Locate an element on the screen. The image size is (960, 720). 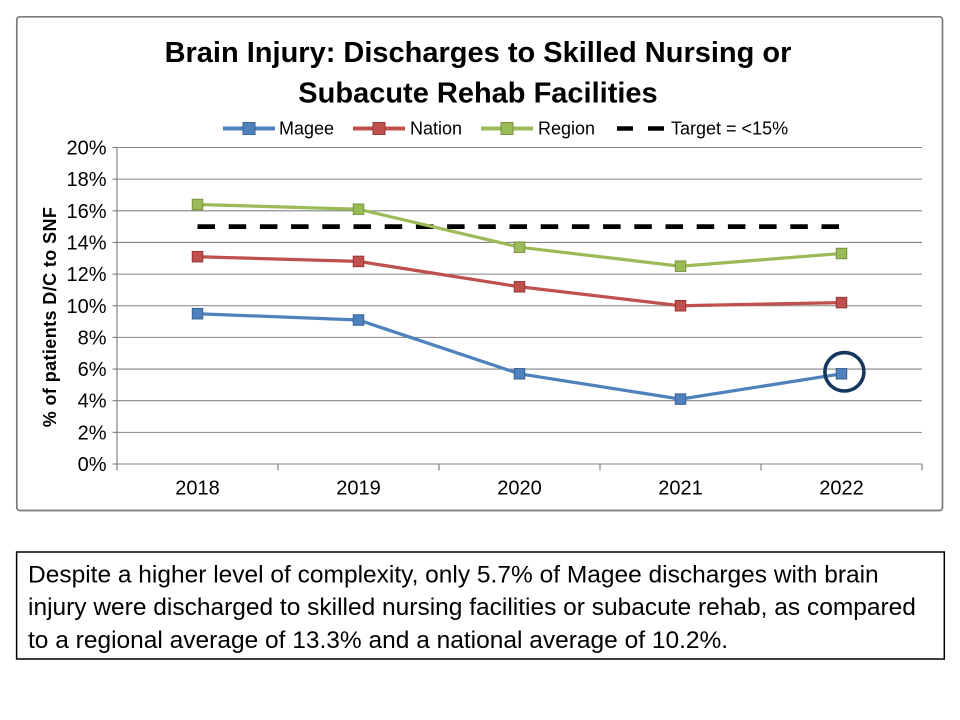
svg-text: Target = <15% is located at coordinates (729, 129).